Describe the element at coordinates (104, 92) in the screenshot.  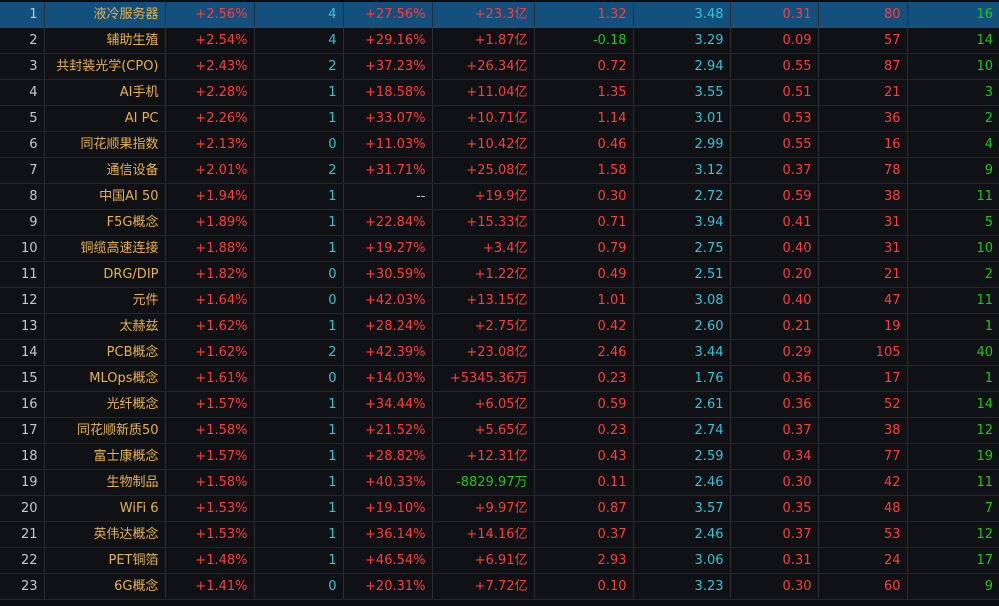
I see `sector-name: AI手机` at that location.